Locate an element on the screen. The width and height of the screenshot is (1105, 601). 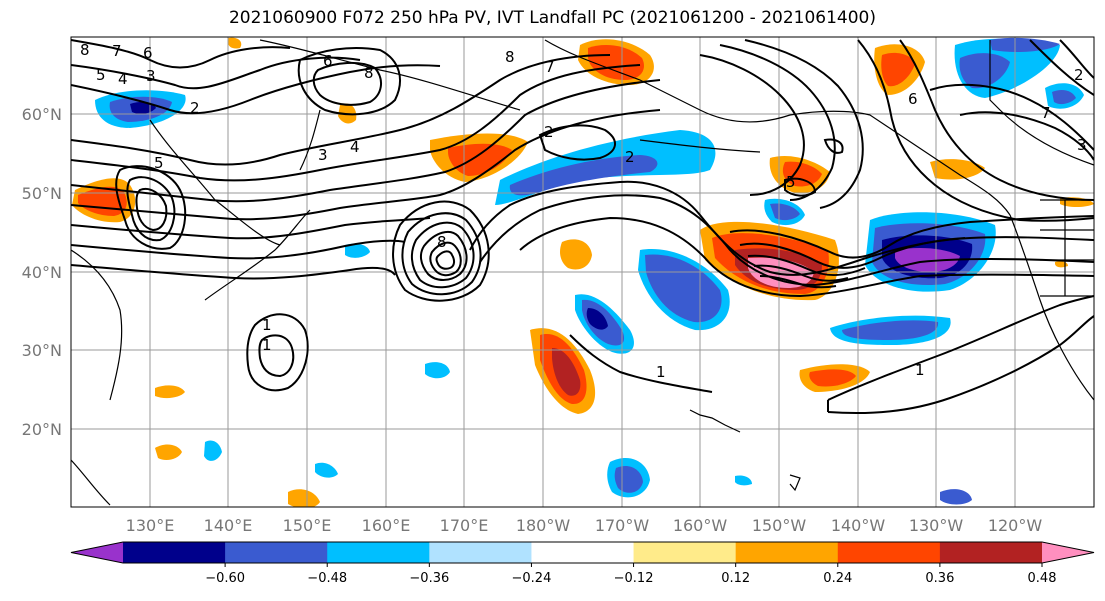
latitude-labels: 60°N 50°N 40°N 30°N 20°N is located at coordinates (42, 272).